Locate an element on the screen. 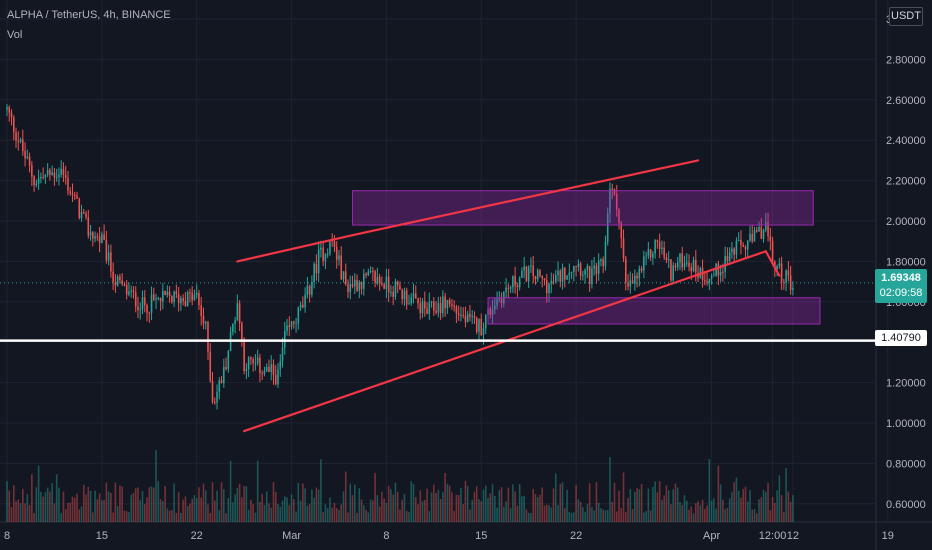 The image size is (932, 550). price-tick-label: 2.20000 is located at coordinates (906, 182).